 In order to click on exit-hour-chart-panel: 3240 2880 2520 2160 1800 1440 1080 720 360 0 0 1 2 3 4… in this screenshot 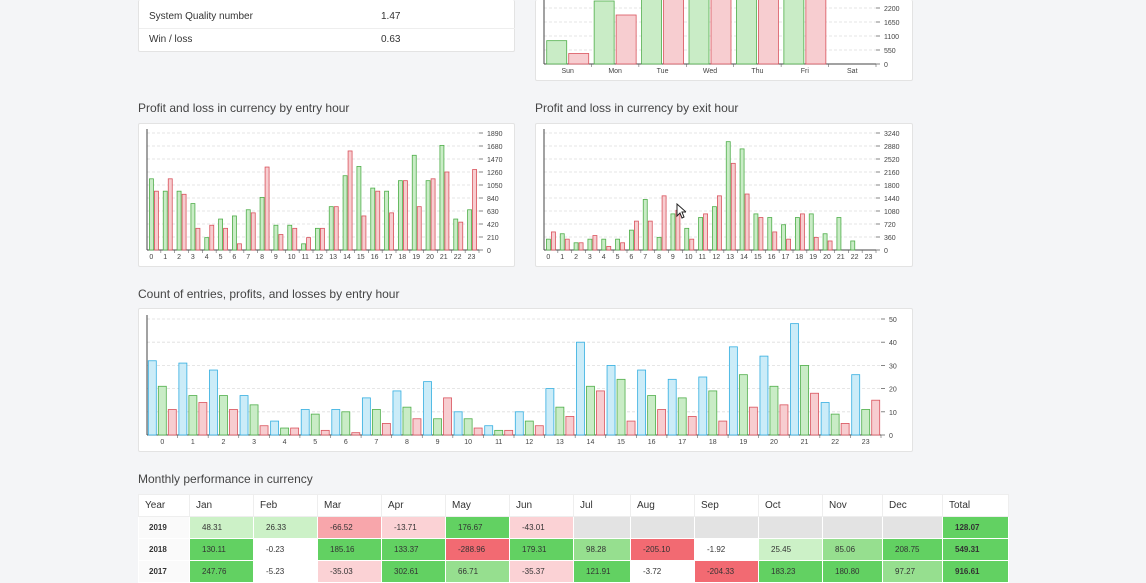, I will do `click(724, 195)`.